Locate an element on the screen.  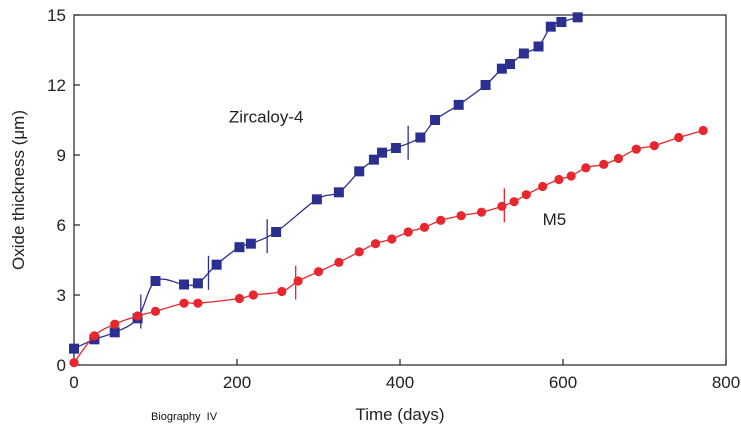
y-tick-label-3: 3 is located at coordinates (61, 295).